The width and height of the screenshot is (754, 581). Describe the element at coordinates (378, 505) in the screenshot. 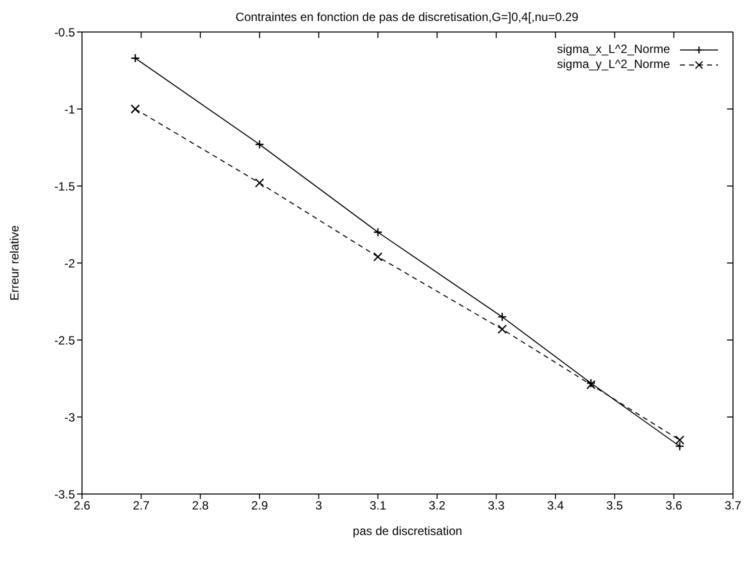

I see `x-tick-label: 3.1` at that location.